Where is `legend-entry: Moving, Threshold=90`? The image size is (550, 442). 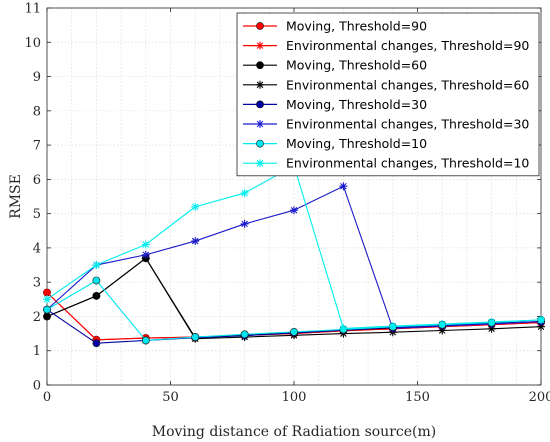 legend-entry: Moving, Threshold=90 is located at coordinates (335, 26).